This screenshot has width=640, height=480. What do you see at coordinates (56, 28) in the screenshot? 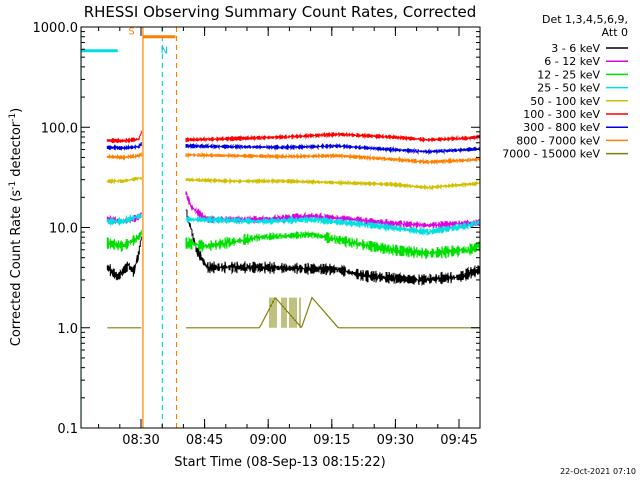
I see `y-tick-label: 1000.0` at bounding box center [56, 28].